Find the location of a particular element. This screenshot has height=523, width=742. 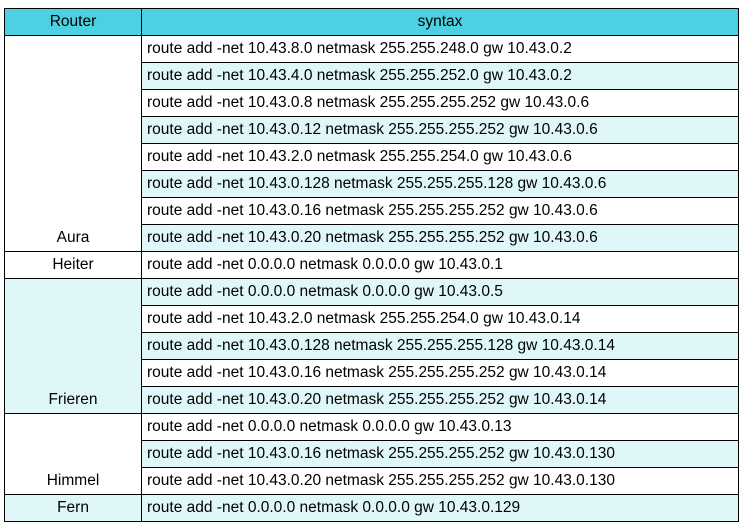

table-header: Router syntax is located at coordinates (371, 22).